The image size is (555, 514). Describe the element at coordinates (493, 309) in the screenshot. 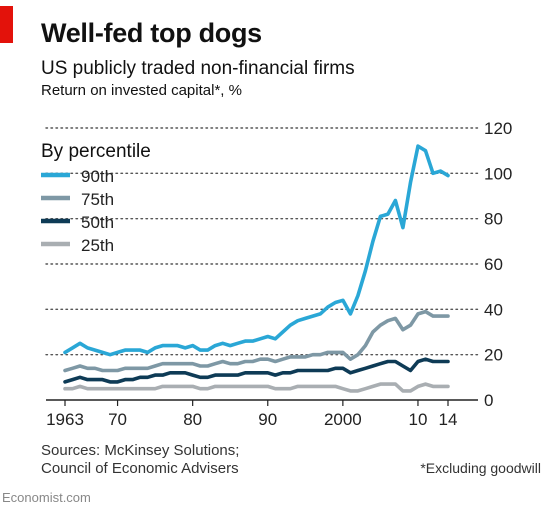

I see `y-tick-label-40: 40` at that location.